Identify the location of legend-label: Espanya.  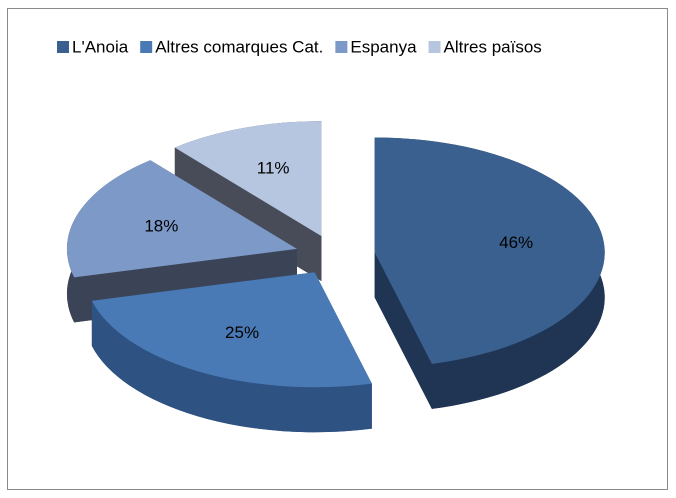
(383, 46).